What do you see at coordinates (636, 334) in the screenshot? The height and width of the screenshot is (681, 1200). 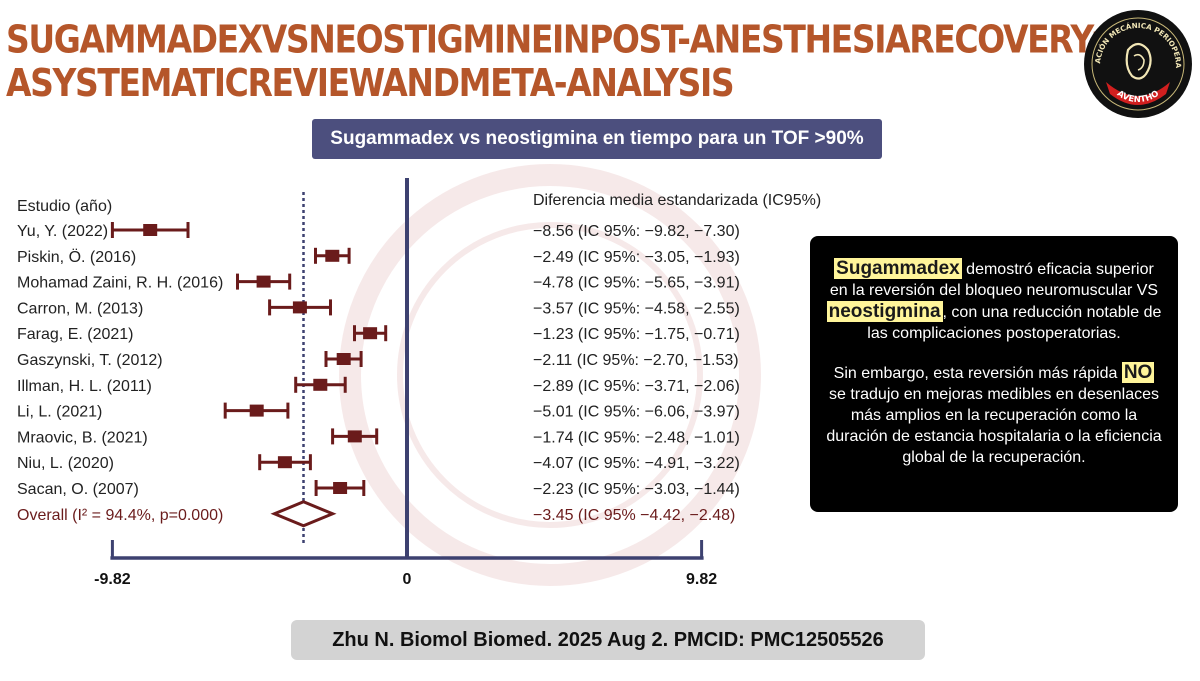 I see `study-smd-value: −1.23 (IC 95%: −1.75, −0.71)` at bounding box center [636, 334].